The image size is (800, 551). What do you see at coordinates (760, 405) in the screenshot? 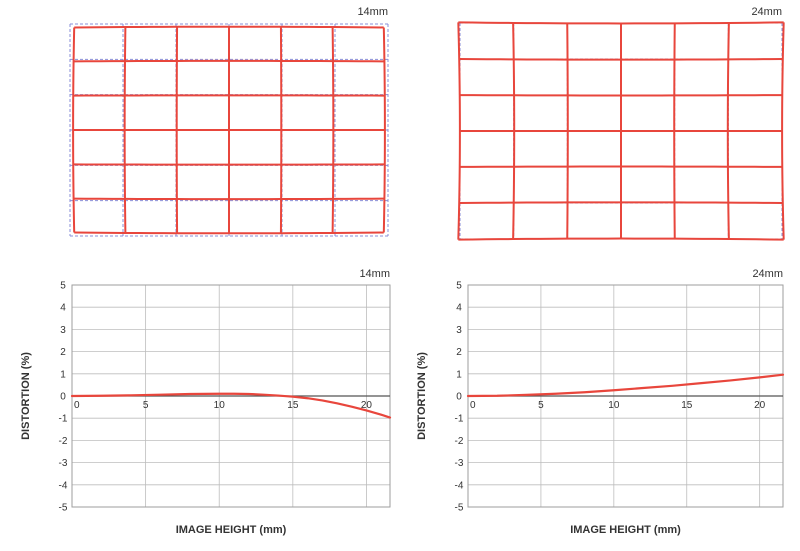
I see `x-tick-label: 20` at bounding box center [760, 405].